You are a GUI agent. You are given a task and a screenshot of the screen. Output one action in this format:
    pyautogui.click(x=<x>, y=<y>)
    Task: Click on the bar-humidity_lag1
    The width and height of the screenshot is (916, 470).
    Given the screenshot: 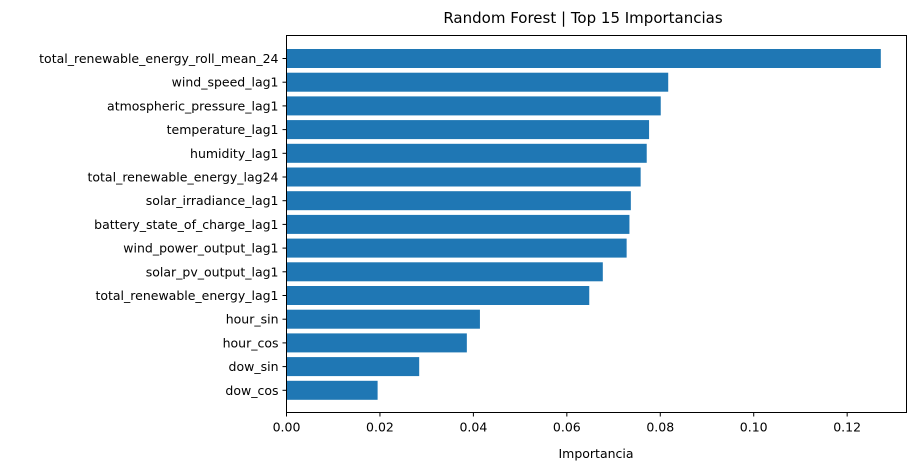 What is the action you would take?
    pyautogui.click(x=466, y=153)
    